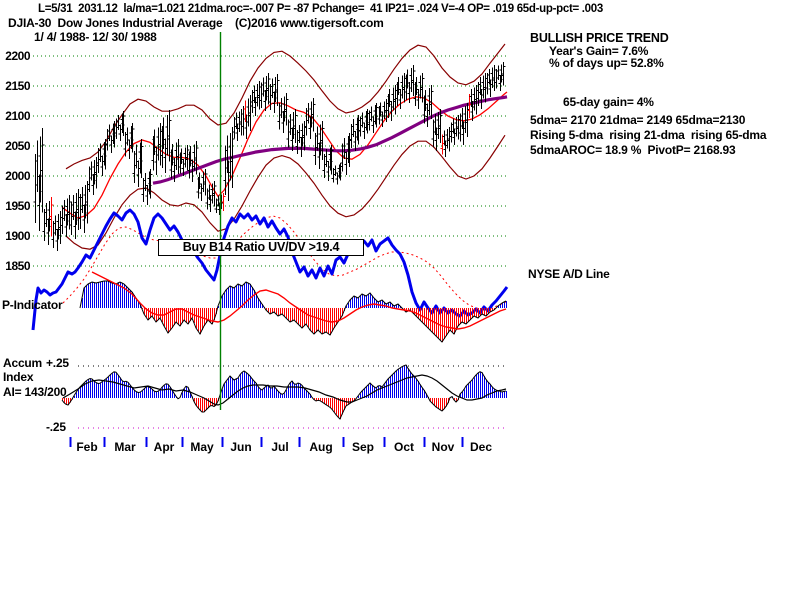  I want to click on ad-ma-dotted, so click(285, 262).